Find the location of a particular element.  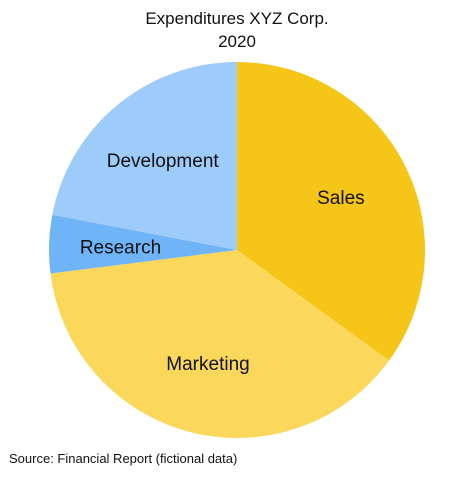

chart-title: Expenditures XYZ Corp. is located at coordinates (236, 18).